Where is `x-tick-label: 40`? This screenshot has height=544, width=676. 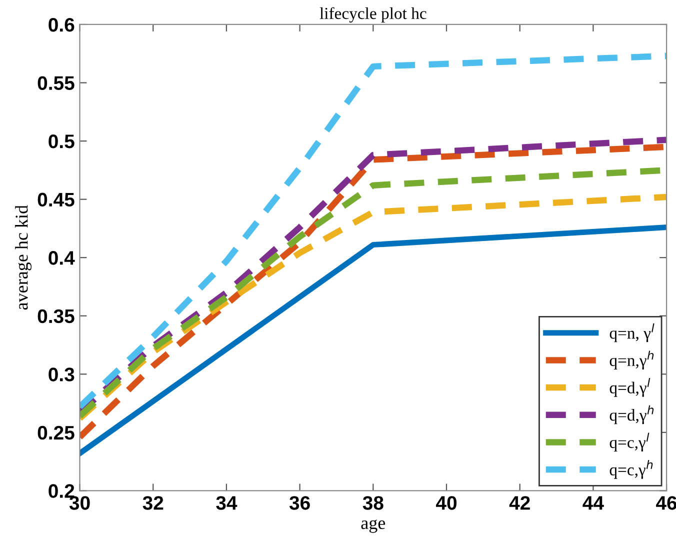 x-tick-label: 40 is located at coordinates (446, 503).